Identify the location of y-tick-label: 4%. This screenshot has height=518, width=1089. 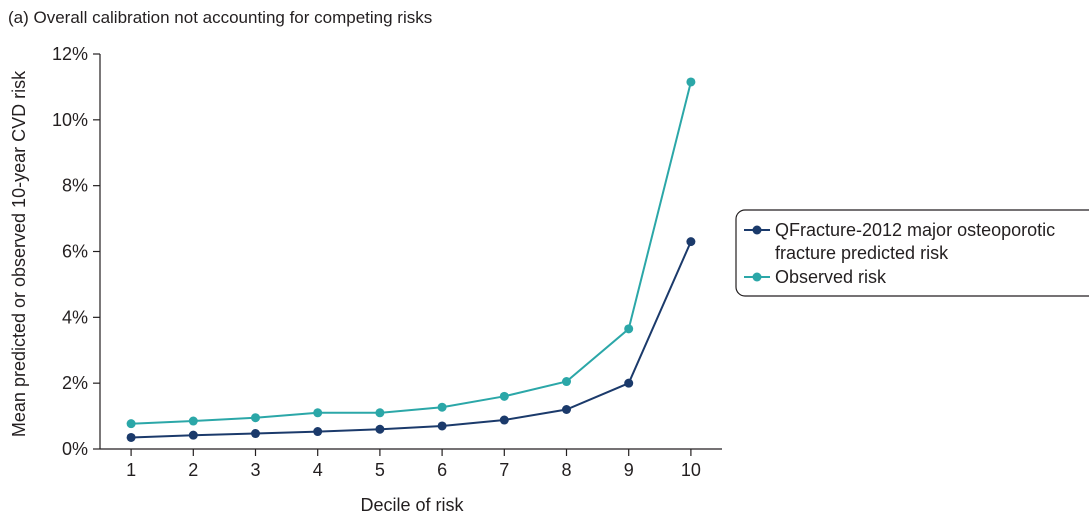
(75, 317).